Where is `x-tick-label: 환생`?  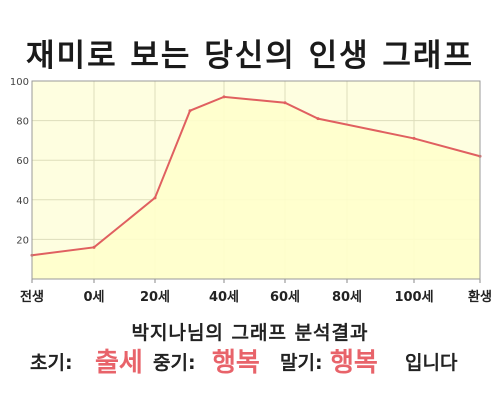 x-tick-label: 환생 is located at coordinates (480, 297).